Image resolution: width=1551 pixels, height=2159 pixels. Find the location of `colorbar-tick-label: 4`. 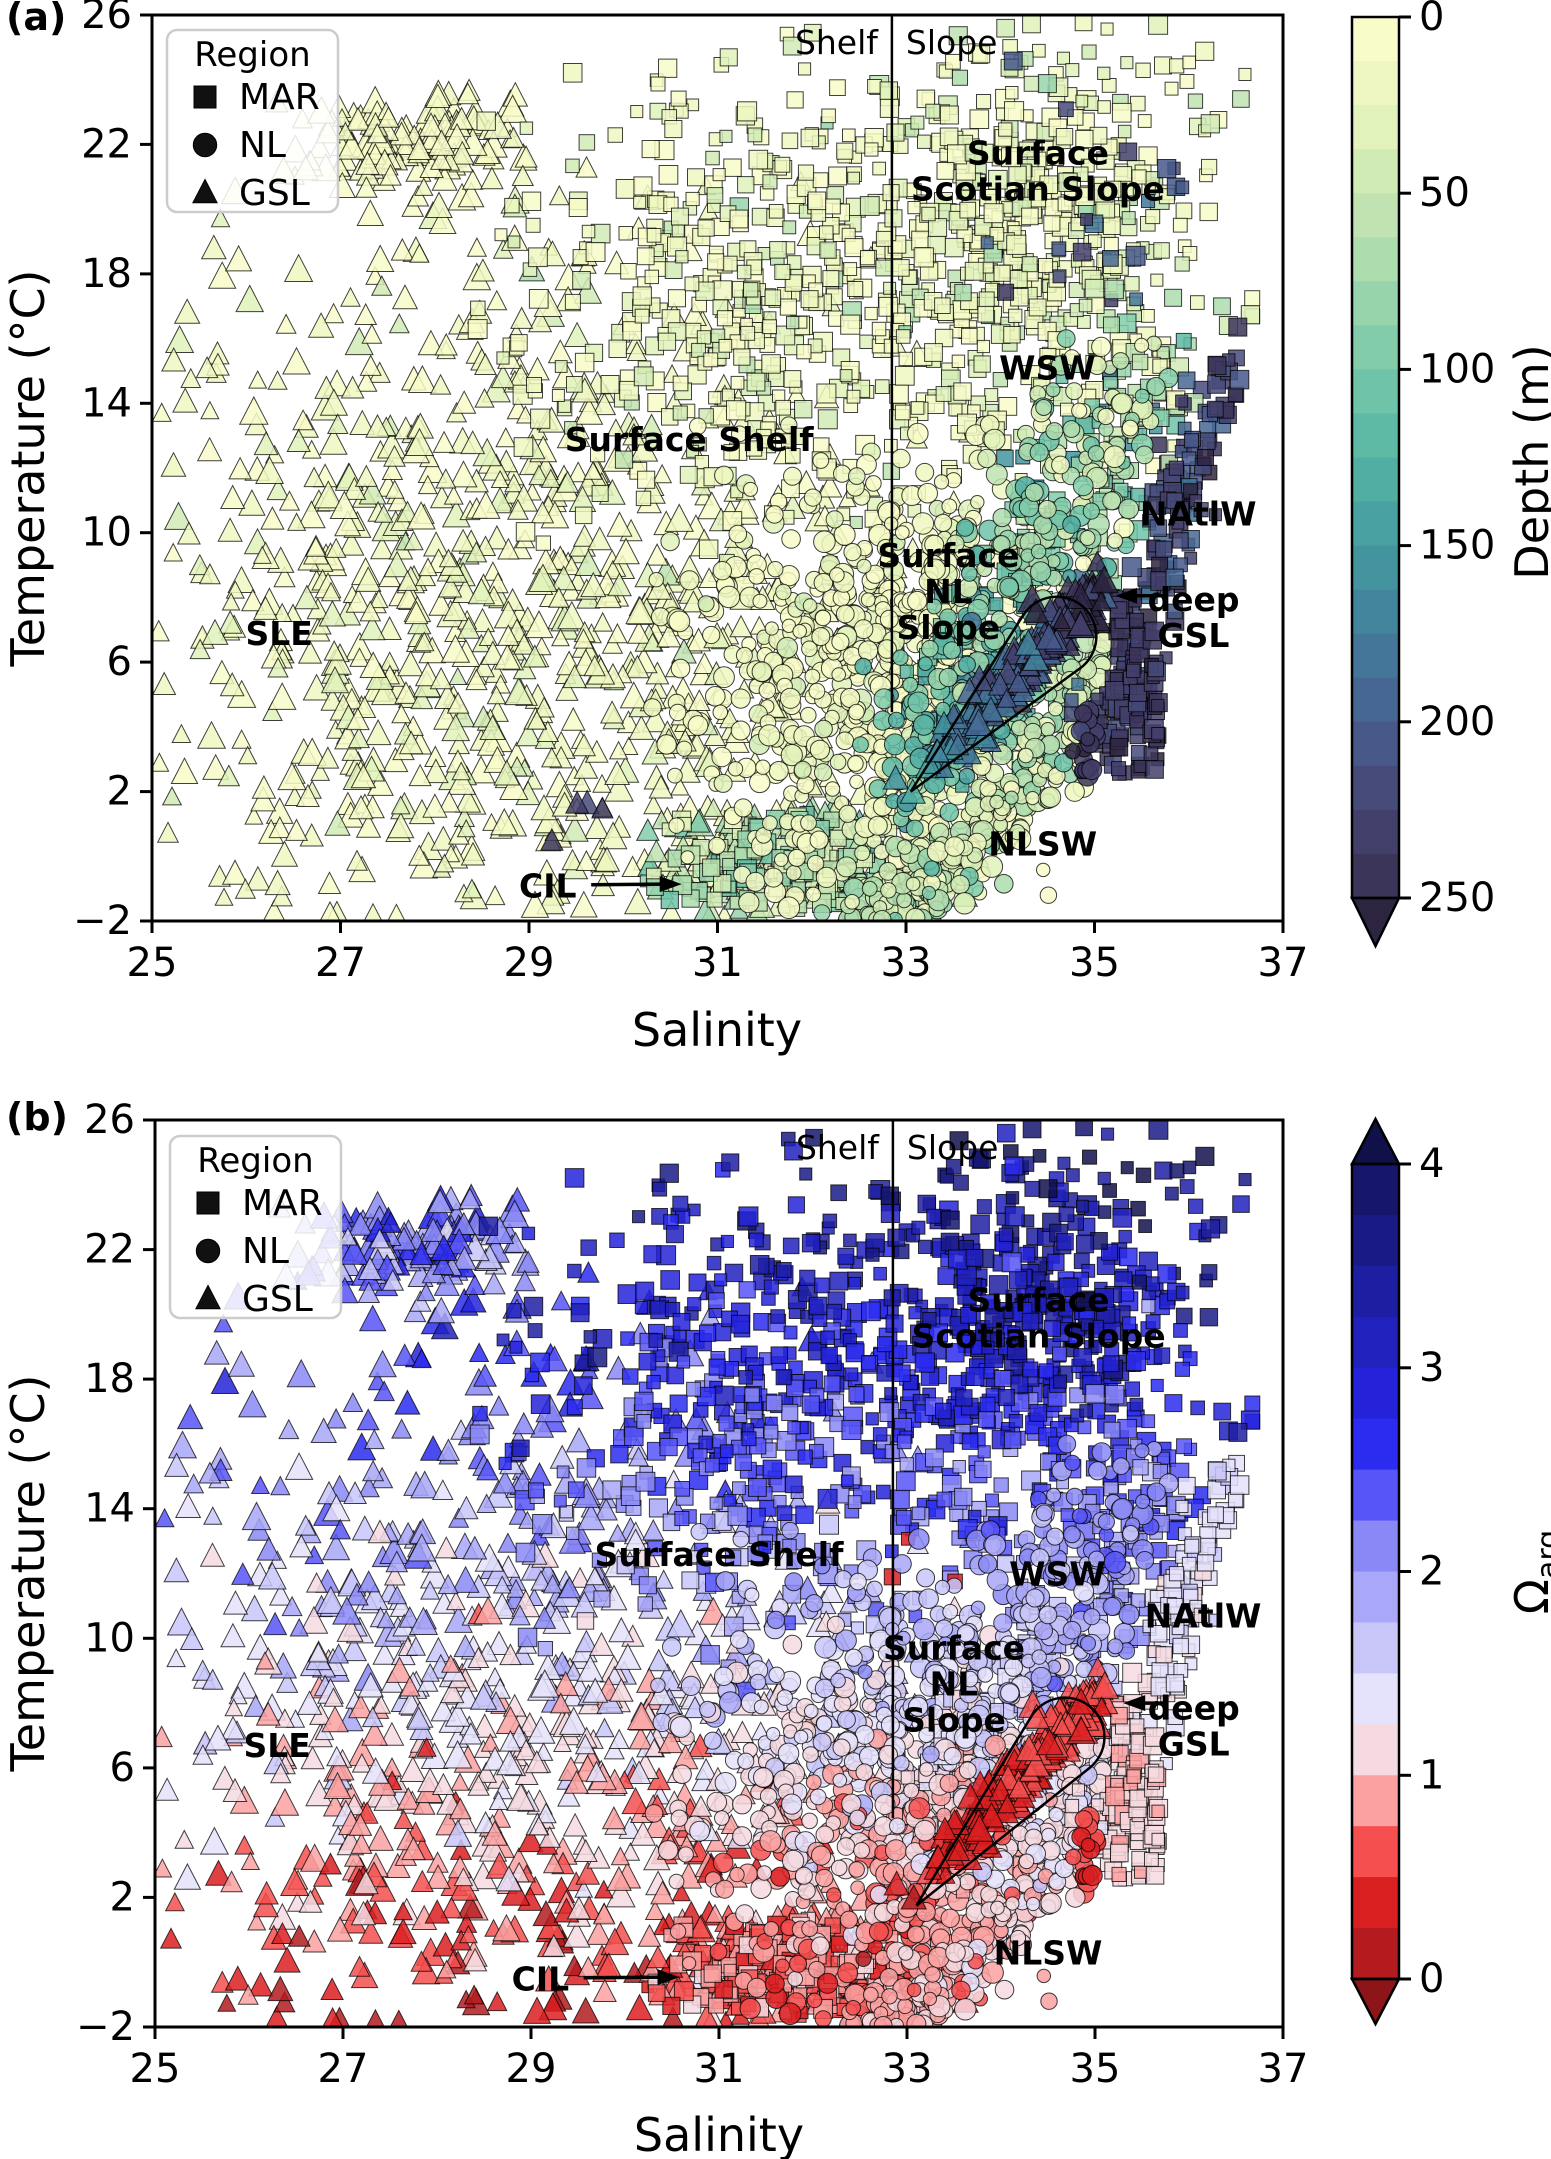

colorbar-tick-label: 4 is located at coordinates (1431, 1164).